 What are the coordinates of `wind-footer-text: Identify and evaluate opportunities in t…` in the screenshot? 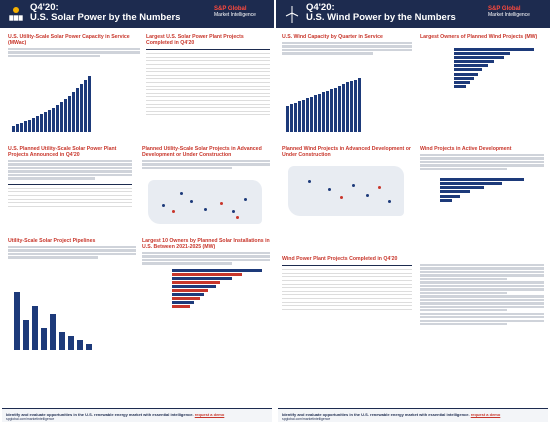 It's located at (376, 414).